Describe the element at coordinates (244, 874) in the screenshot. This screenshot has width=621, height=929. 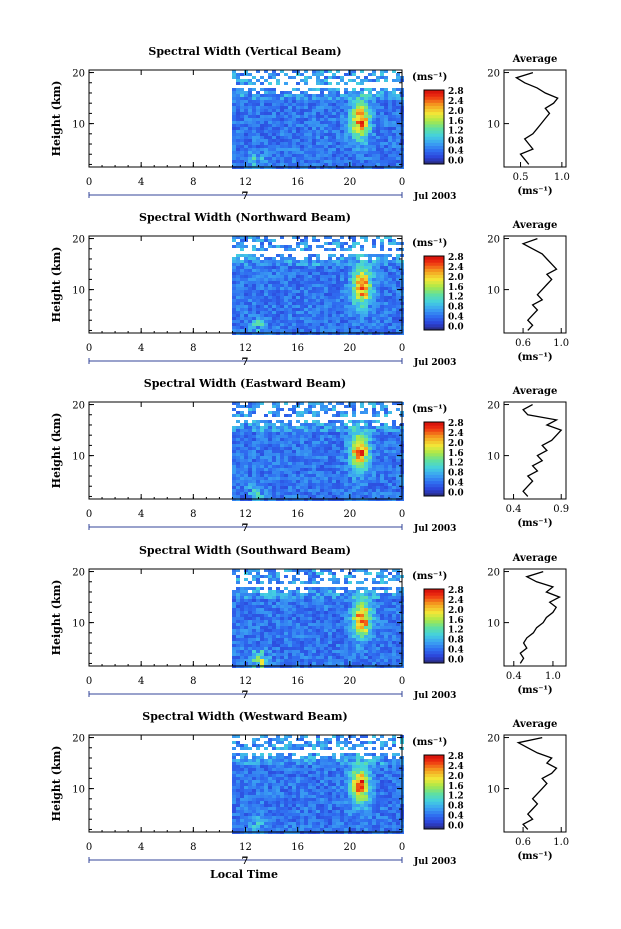
I see `x-axis-label: Local Time` at that location.